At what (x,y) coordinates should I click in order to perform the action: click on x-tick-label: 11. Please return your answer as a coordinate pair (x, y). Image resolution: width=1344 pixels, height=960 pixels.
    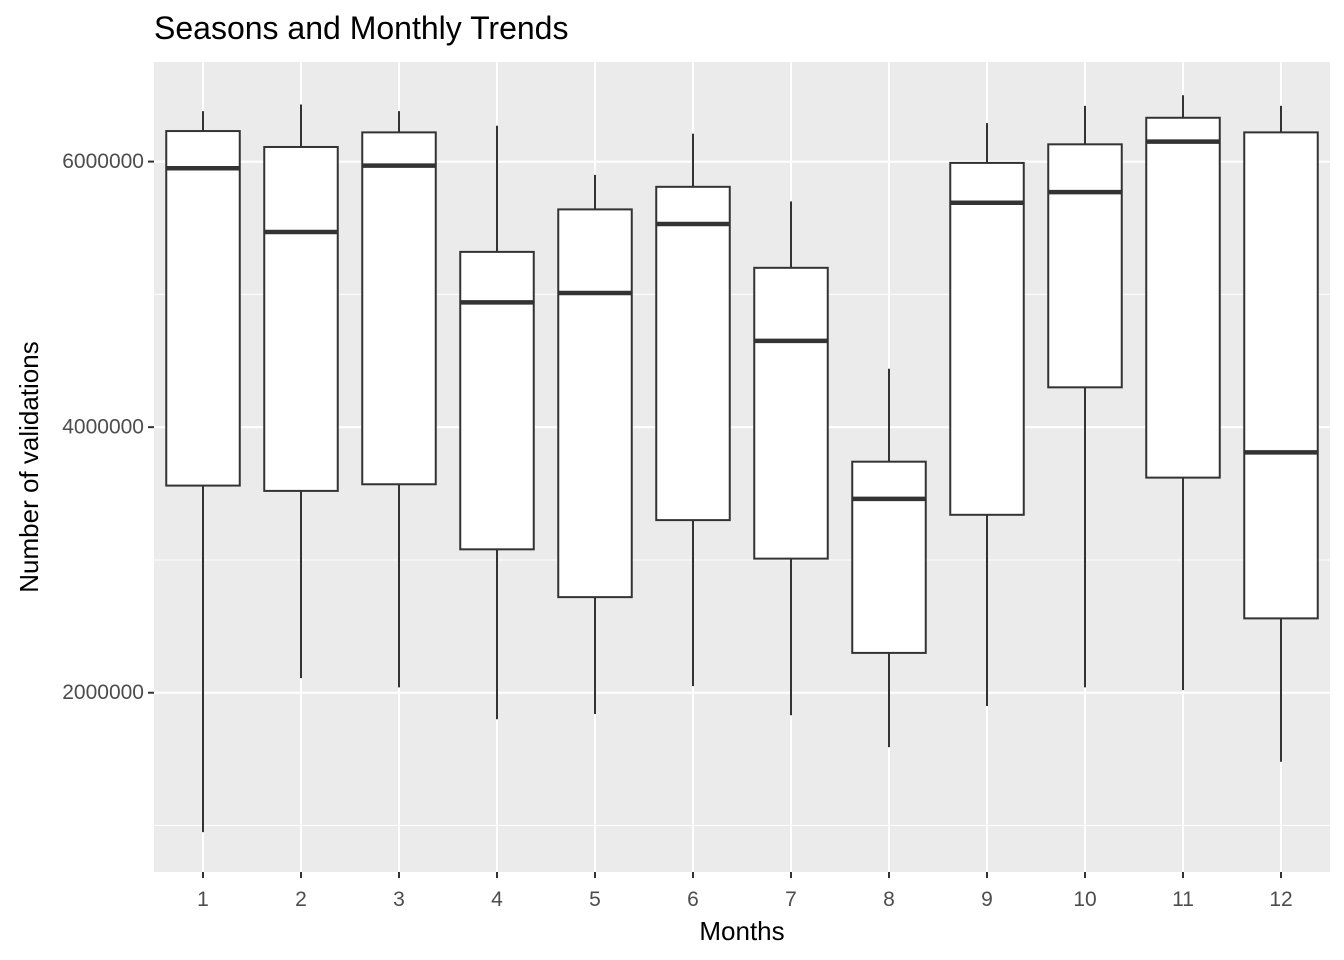
    Looking at the image, I should click on (1183, 899).